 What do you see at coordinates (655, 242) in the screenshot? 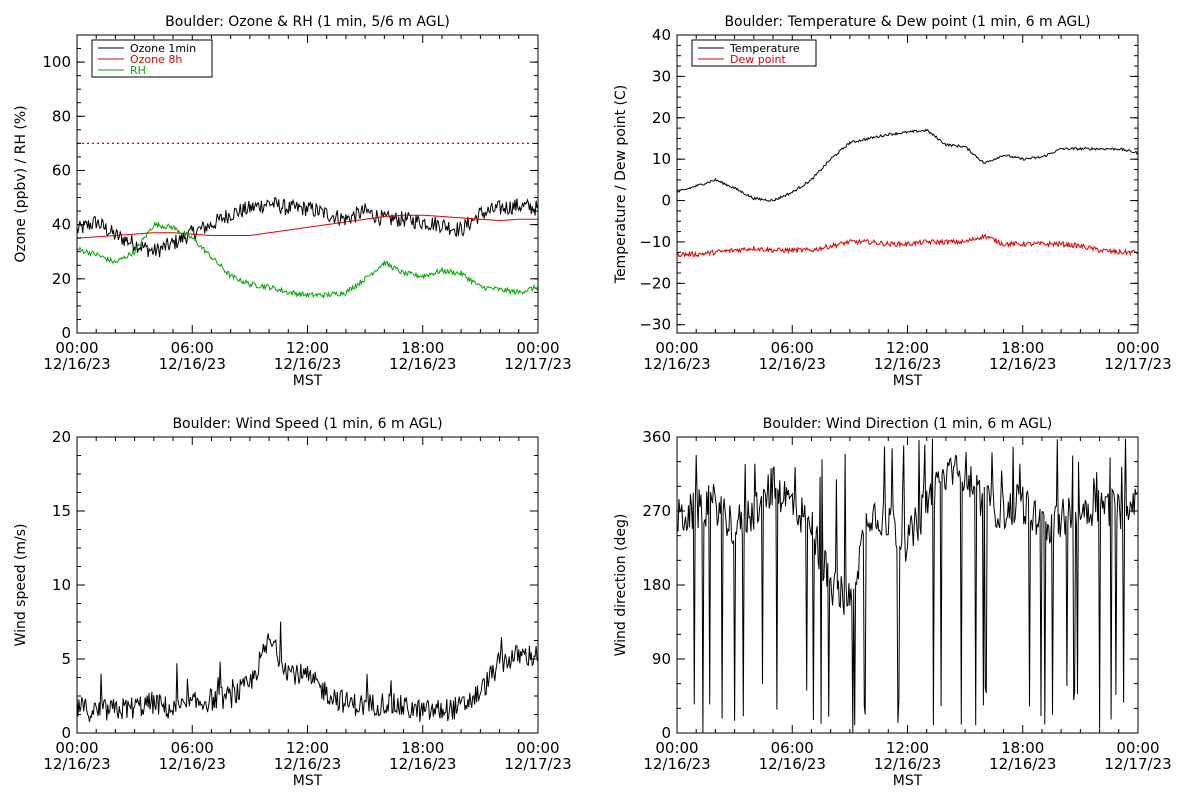
I see `y-tick-label: −10` at bounding box center [655, 242].